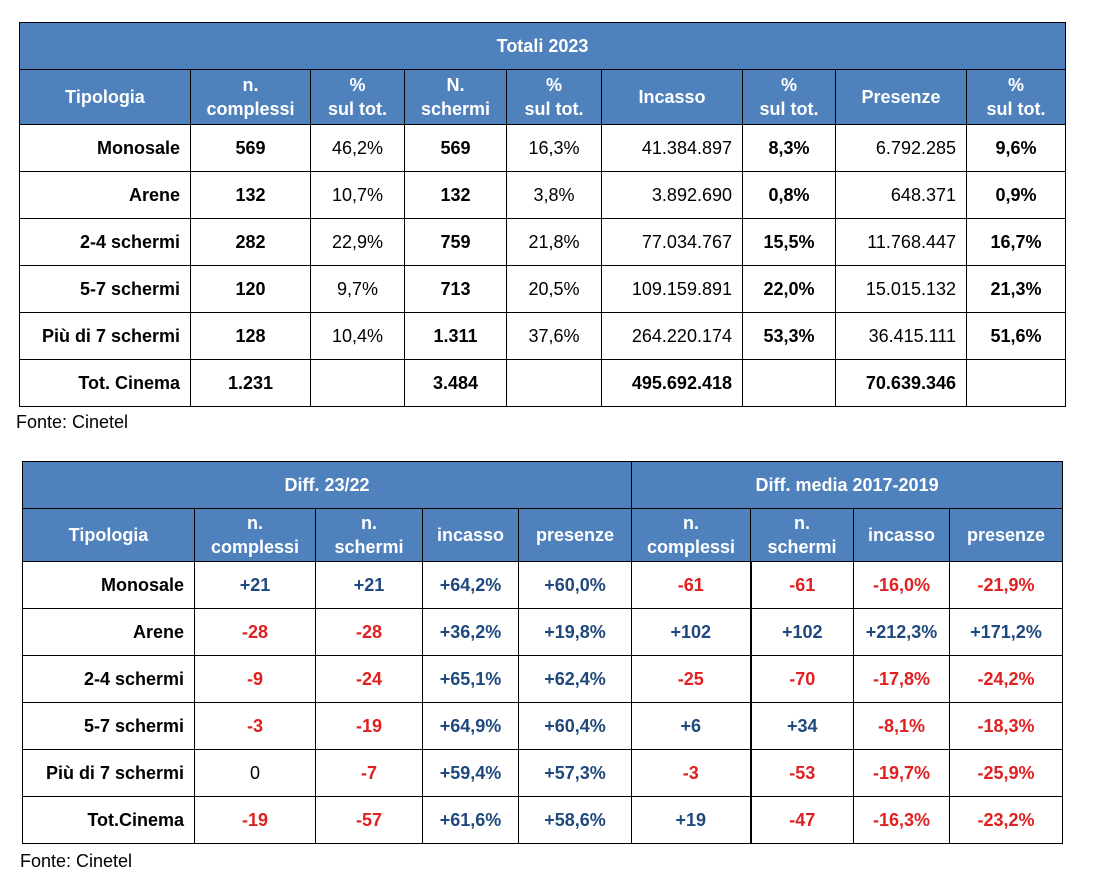  I want to click on table-cell: 0,8%, so click(789, 195).